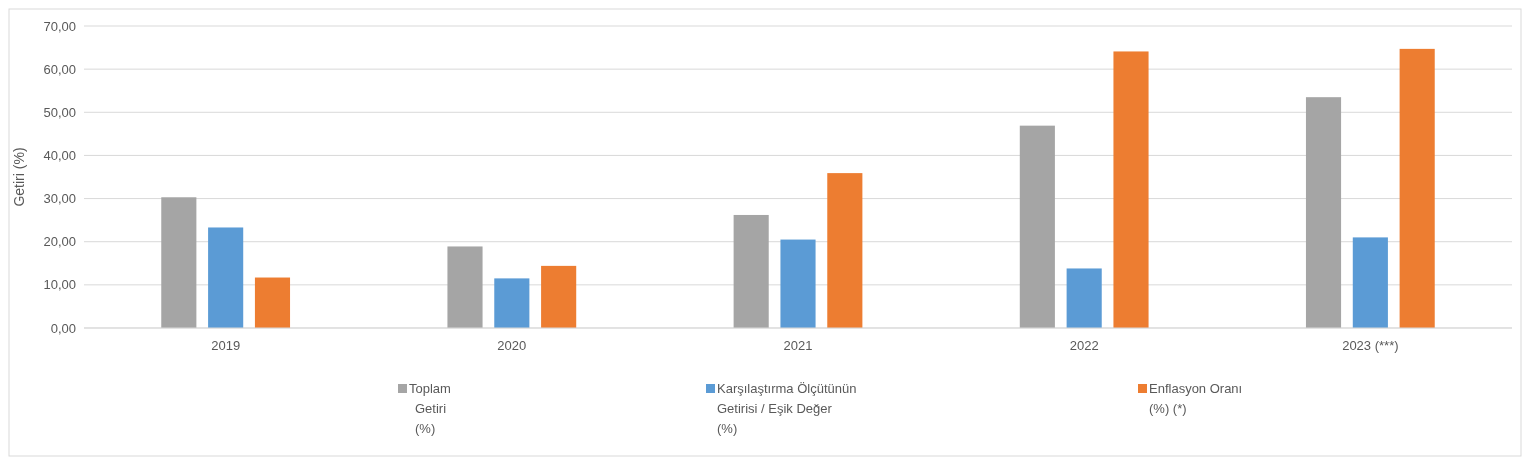 Image resolution: width=1528 pixels, height=465 pixels. What do you see at coordinates (63, 328) in the screenshot?
I see `y-tick-label: 0,00` at bounding box center [63, 328].